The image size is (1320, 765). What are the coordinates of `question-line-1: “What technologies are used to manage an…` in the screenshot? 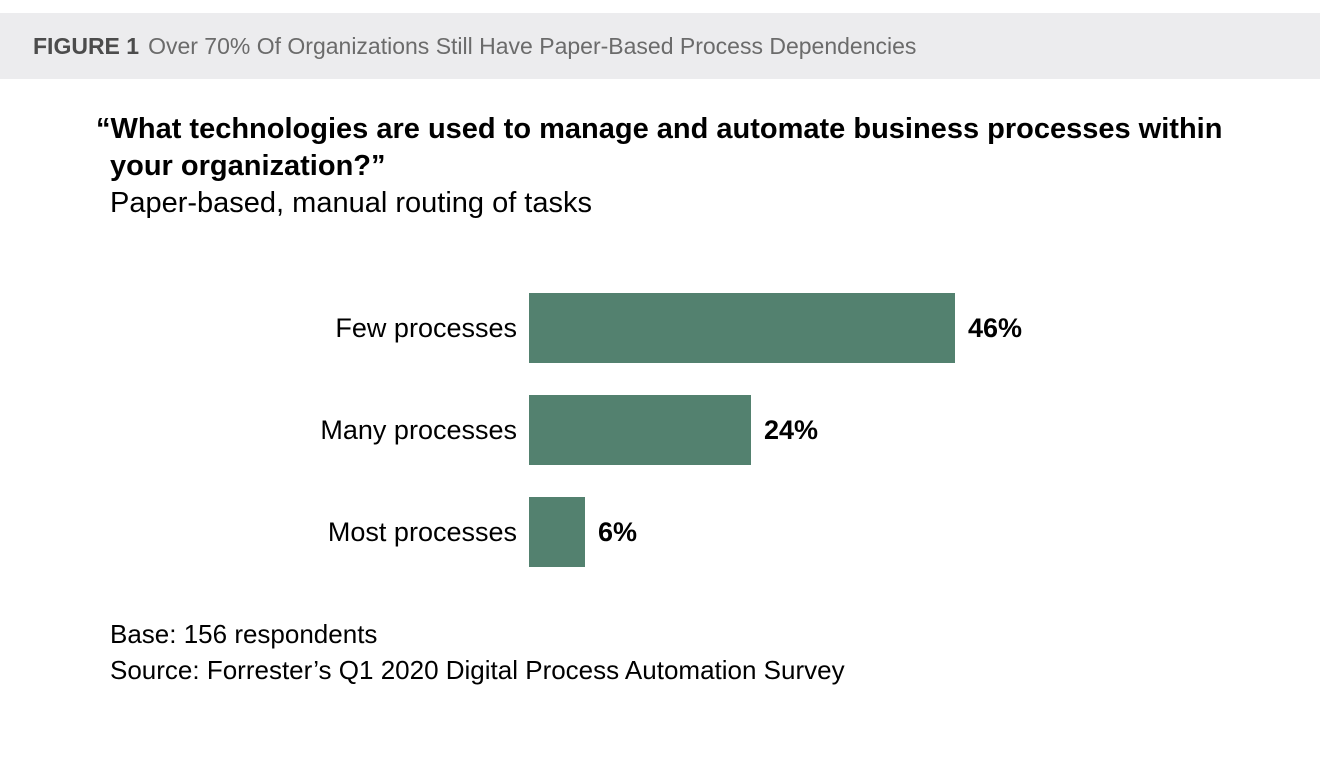 It's located at (659, 129).